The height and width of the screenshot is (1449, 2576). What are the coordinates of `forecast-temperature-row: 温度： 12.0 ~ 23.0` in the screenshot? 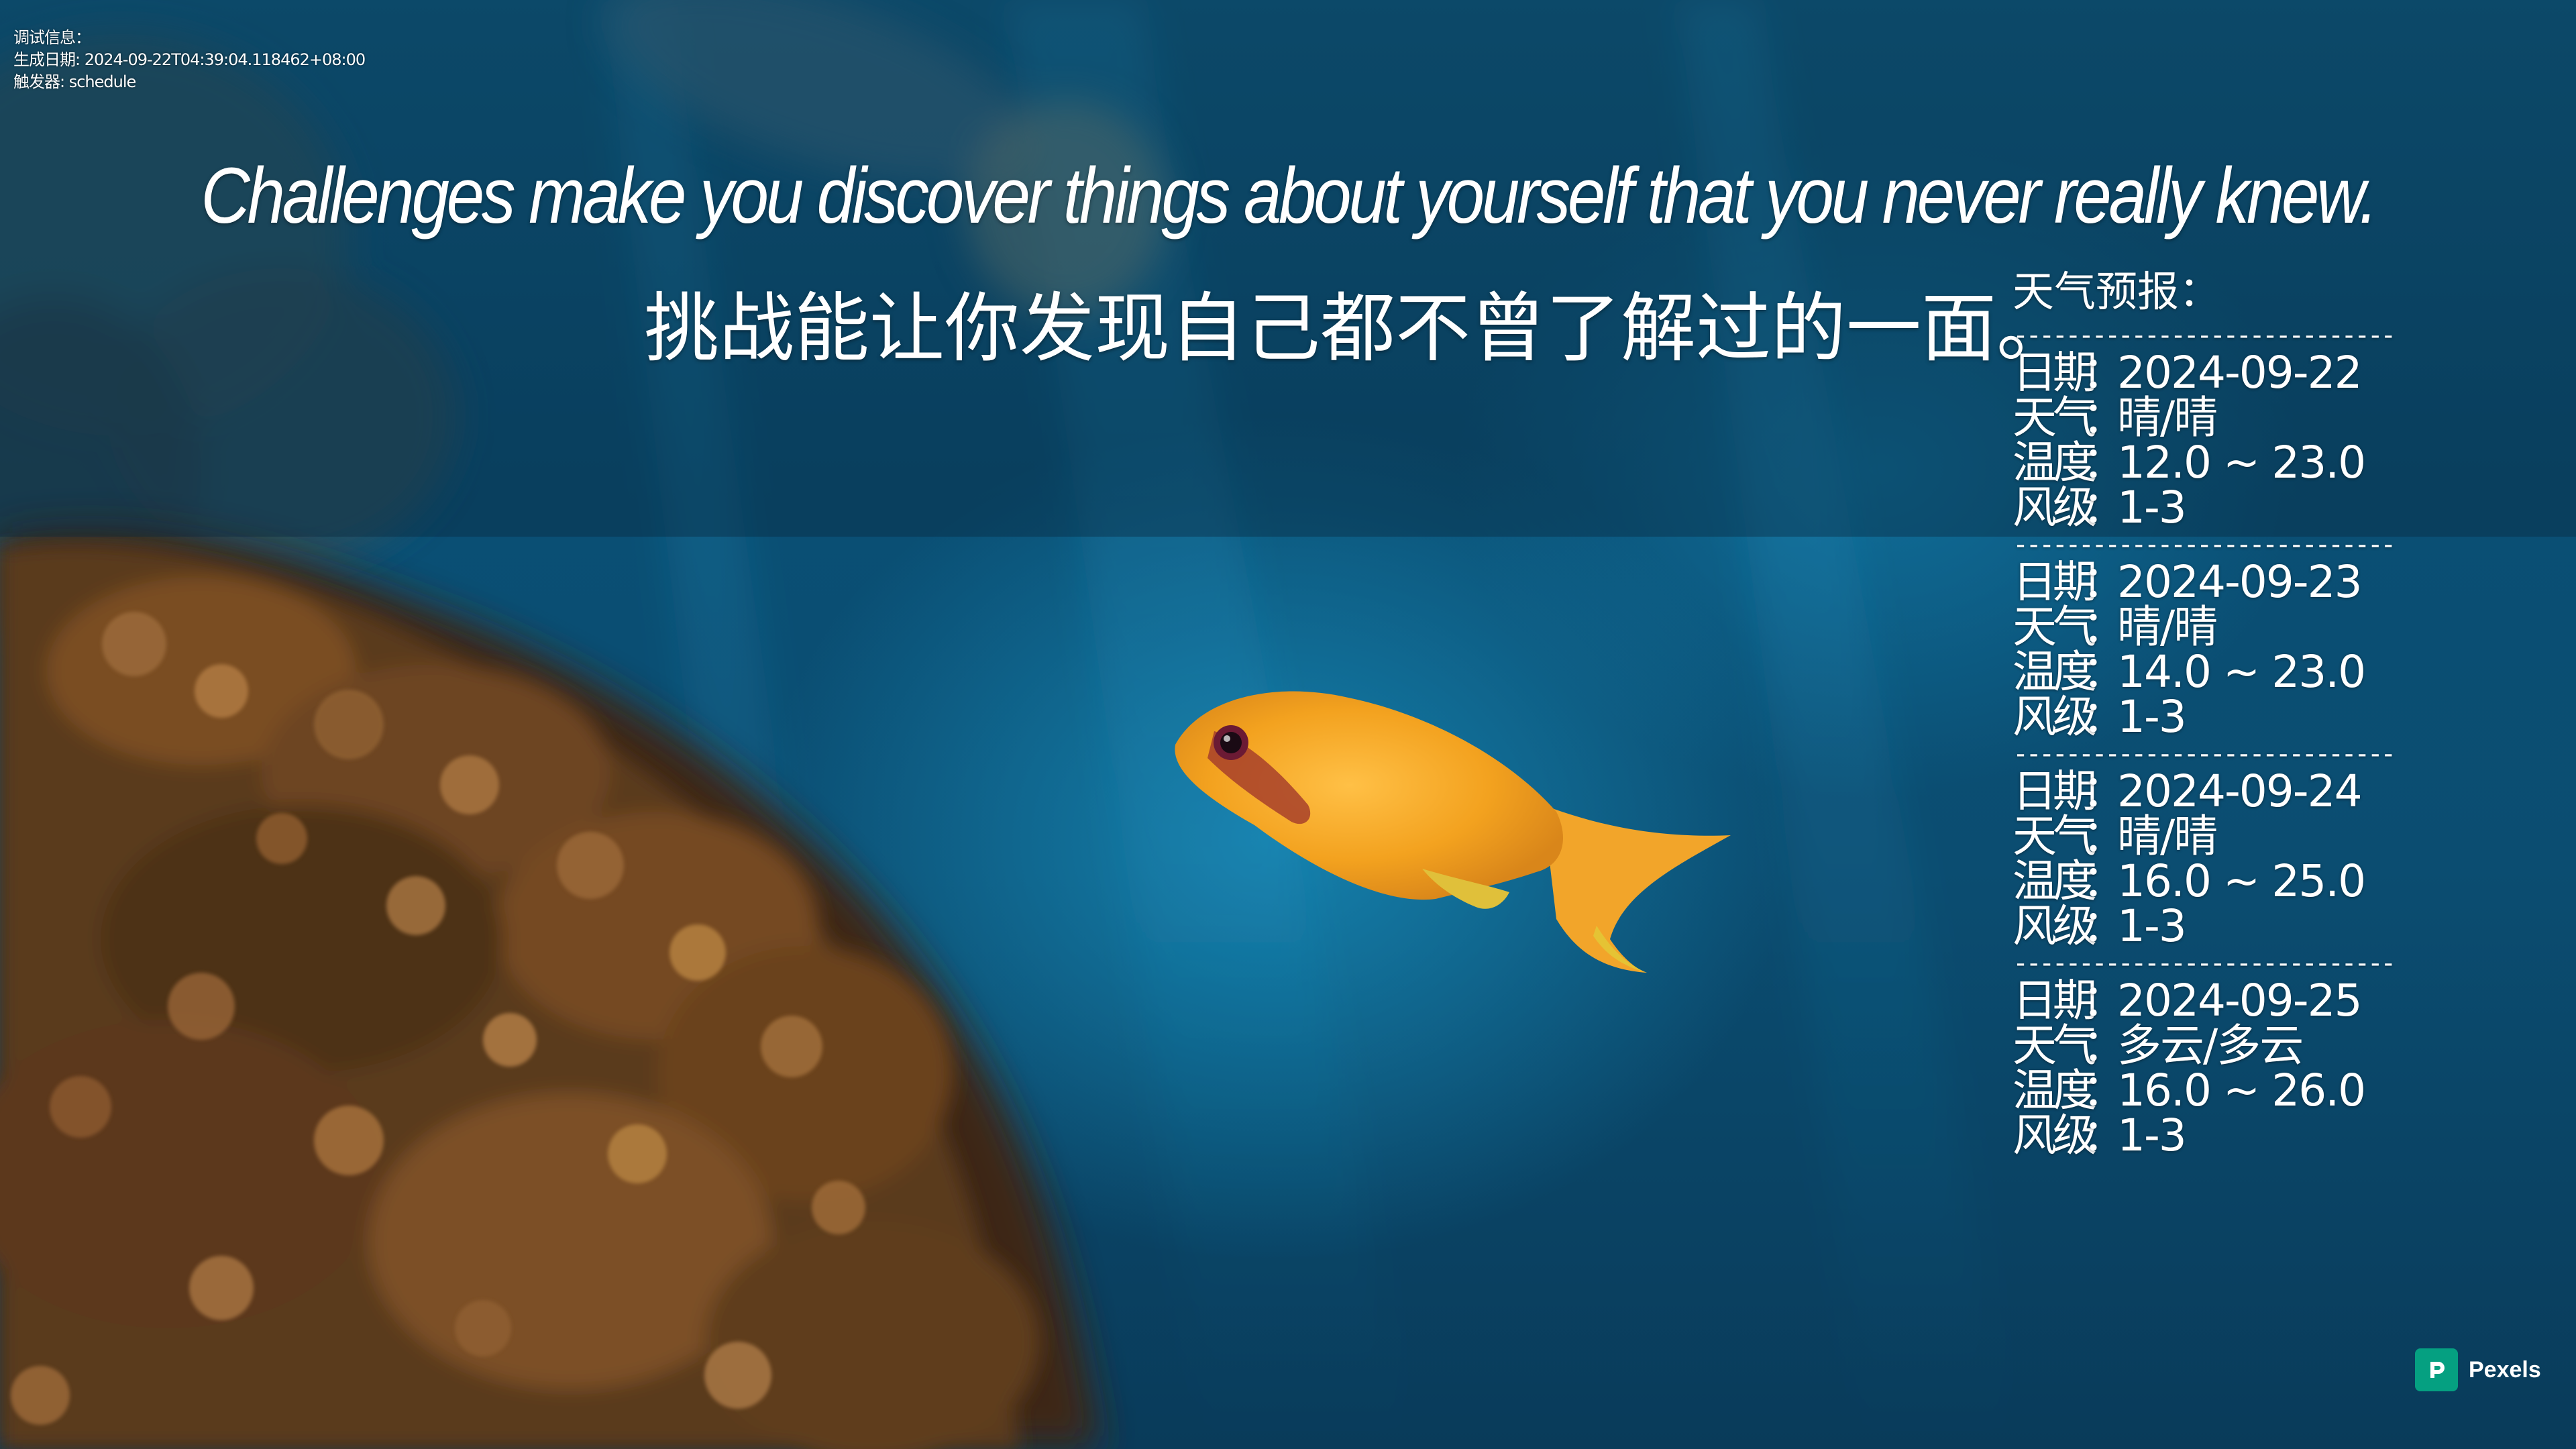 It's located at (2247, 462).